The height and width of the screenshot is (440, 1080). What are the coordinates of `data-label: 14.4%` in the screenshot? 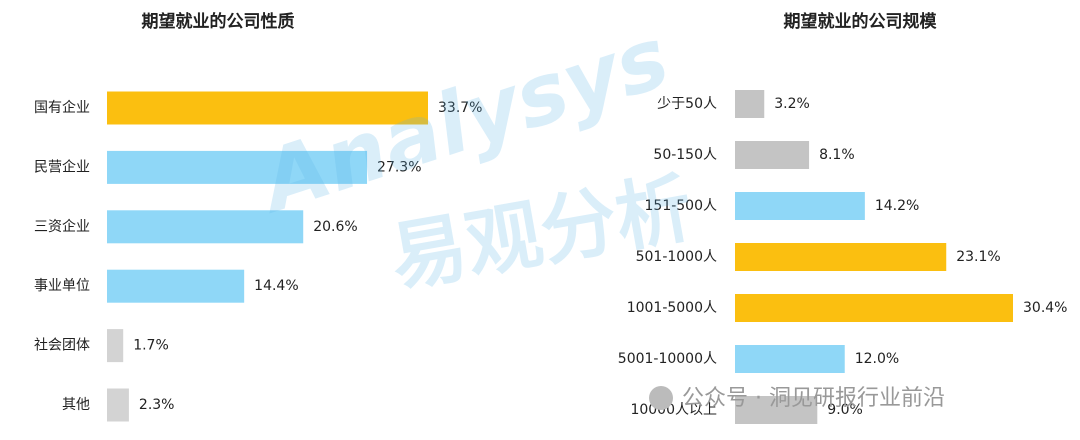 It's located at (276, 286).